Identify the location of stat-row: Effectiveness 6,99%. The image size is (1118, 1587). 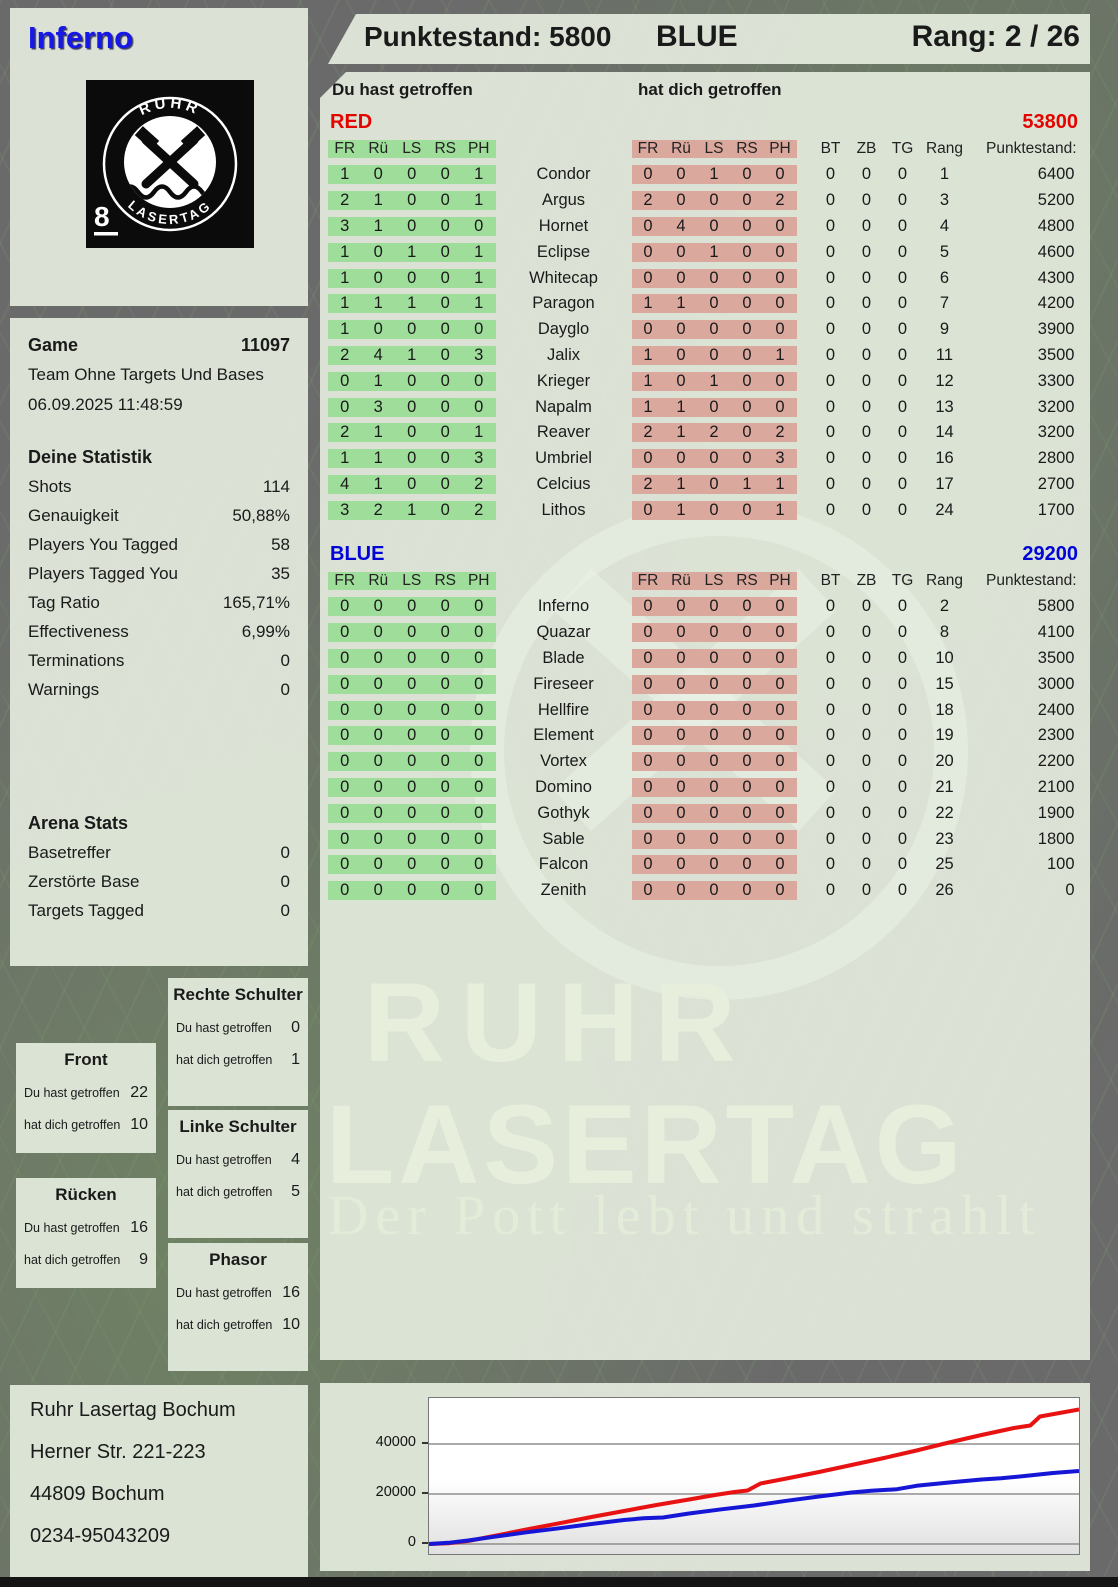
(159, 631).